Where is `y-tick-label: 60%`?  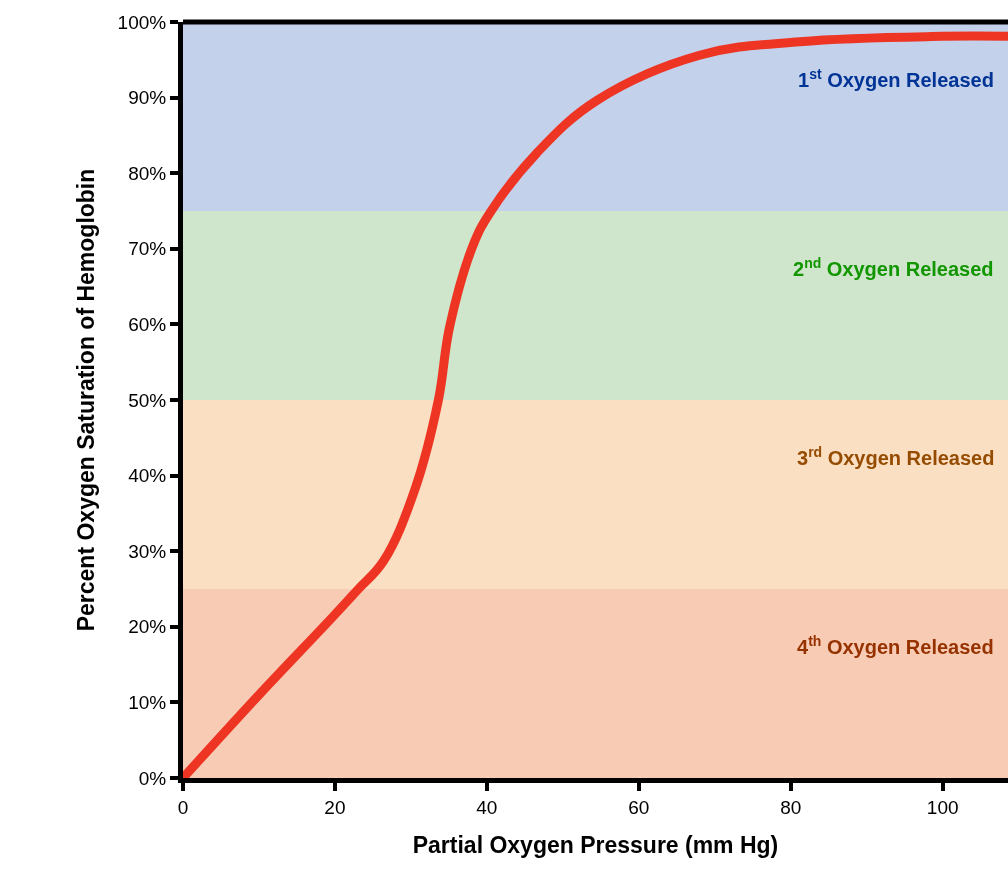 y-tick-label: 60% is located at coordinates (147, 325).